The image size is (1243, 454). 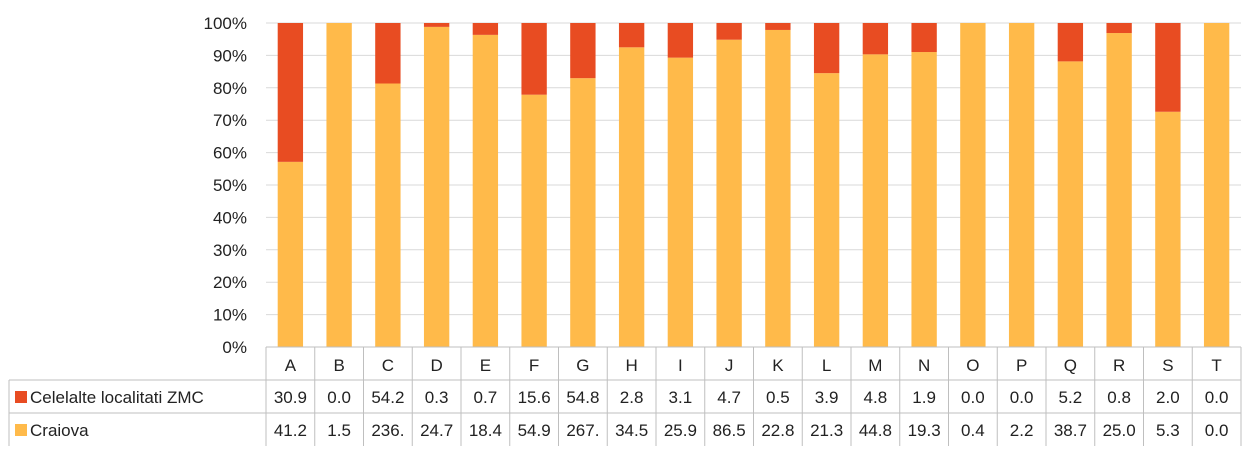 What do you see at coordinates (631, 365) in the screenshot?
I see `x-category-label: H` at bounding box center [631, 365].